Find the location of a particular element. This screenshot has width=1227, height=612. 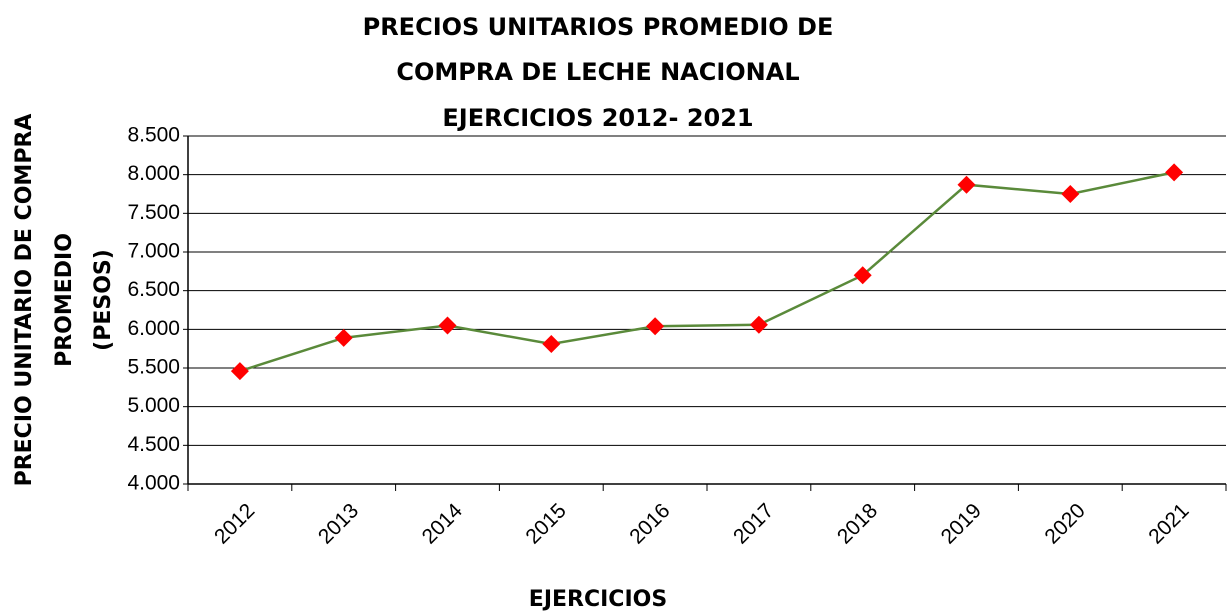

x-tick-label: 2014 is located at coordinates (443, 524).